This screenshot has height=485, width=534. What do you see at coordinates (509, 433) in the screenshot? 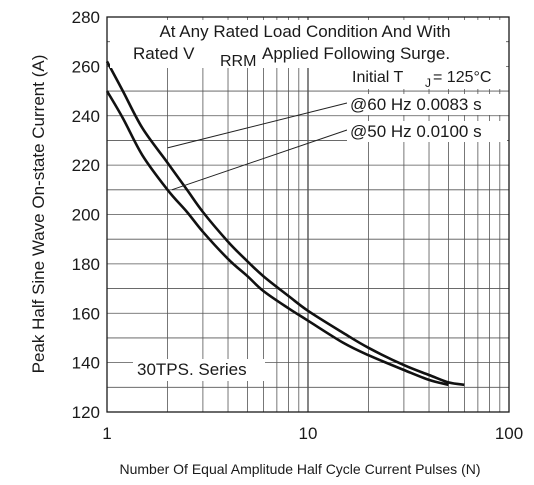
I see `x-tick-label: 100` at bounding box center [509, 433].